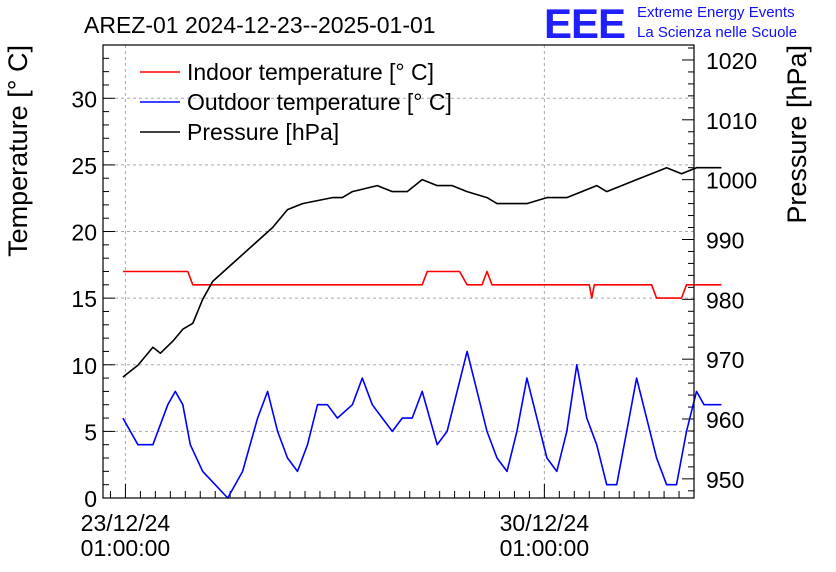 The image size is (836, 572). I want to click on y-tick-label: 15, so click(84, 299).